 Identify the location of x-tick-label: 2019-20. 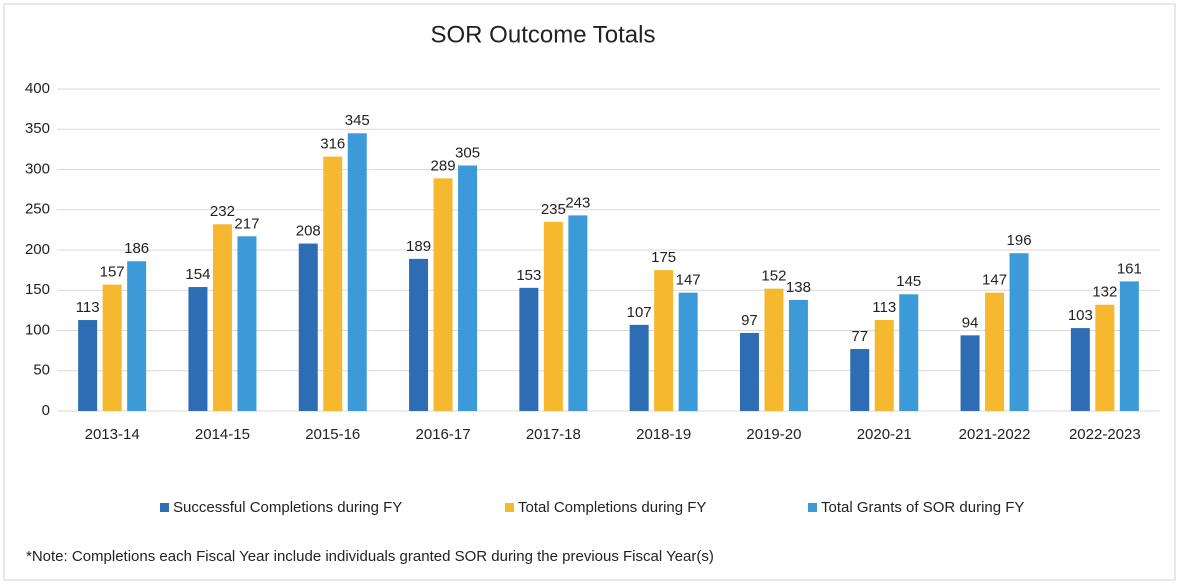
(773, 434).